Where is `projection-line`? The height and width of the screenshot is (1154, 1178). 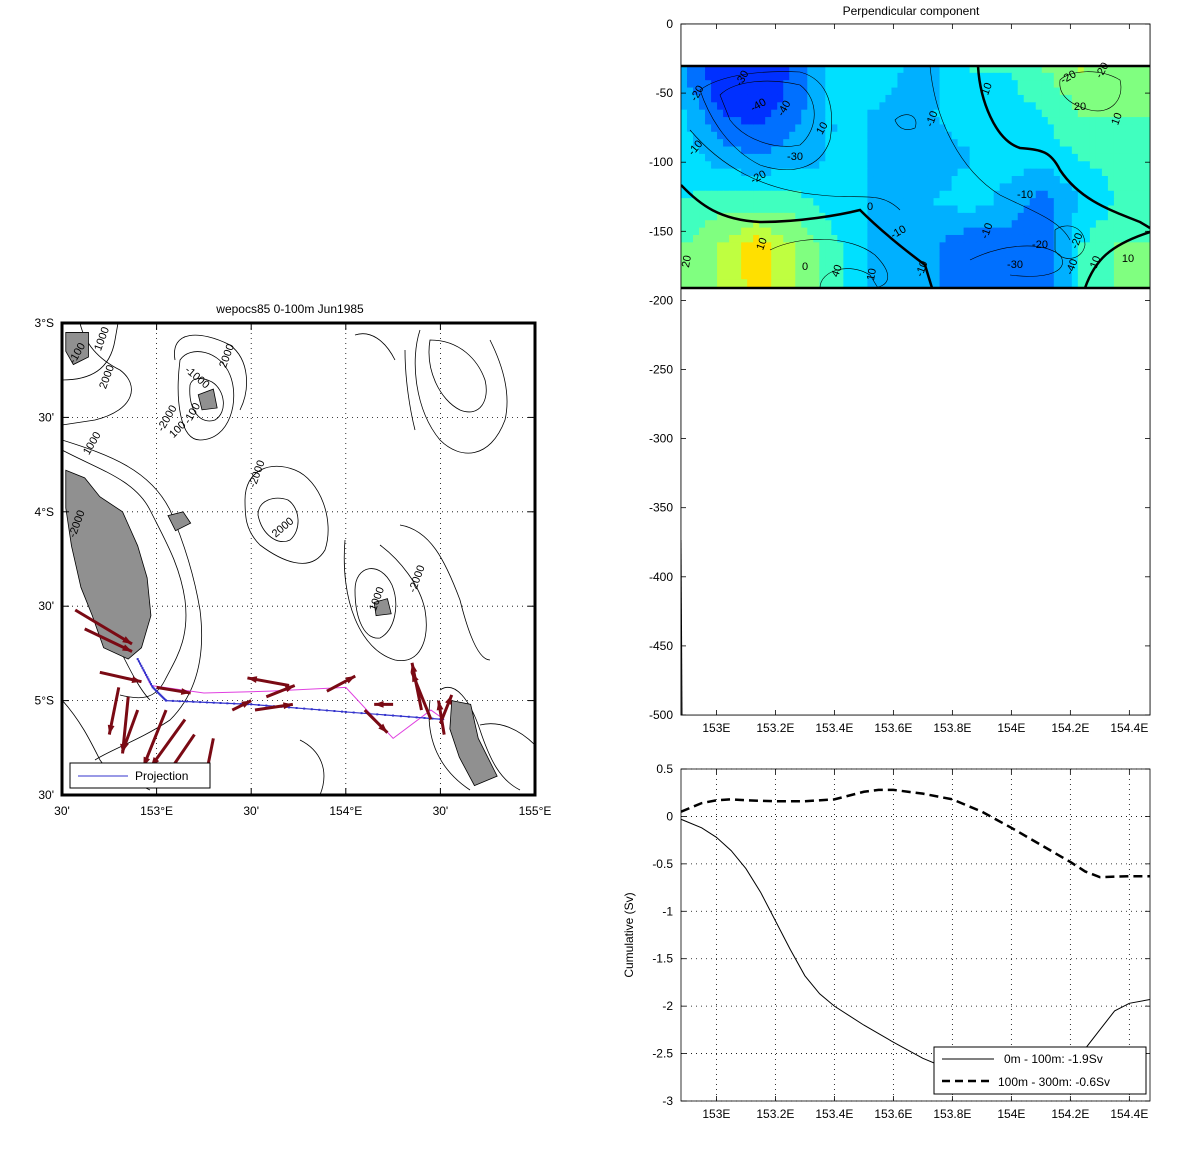
projection-line is located at coordinates (290, 689).